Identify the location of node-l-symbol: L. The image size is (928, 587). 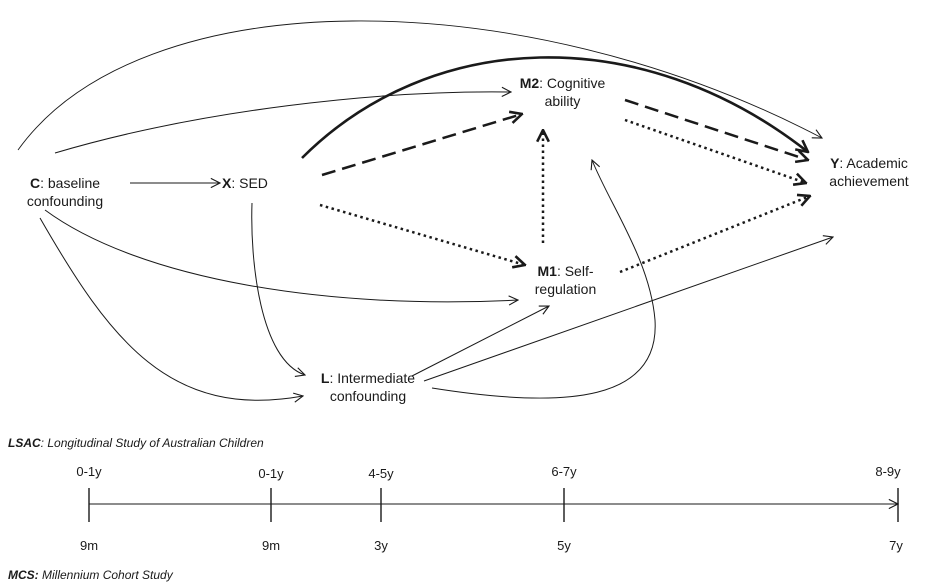
(325, 378).